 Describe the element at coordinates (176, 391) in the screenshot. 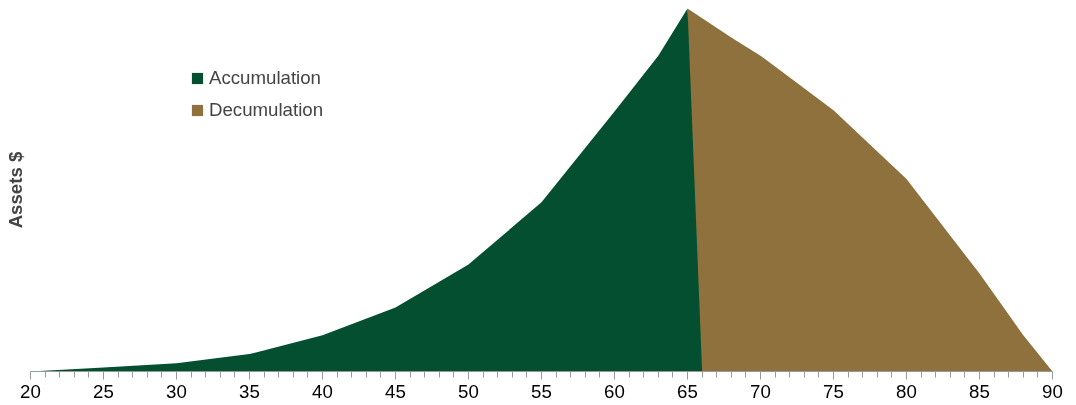

I see `x-tick-label: 30` at that location.